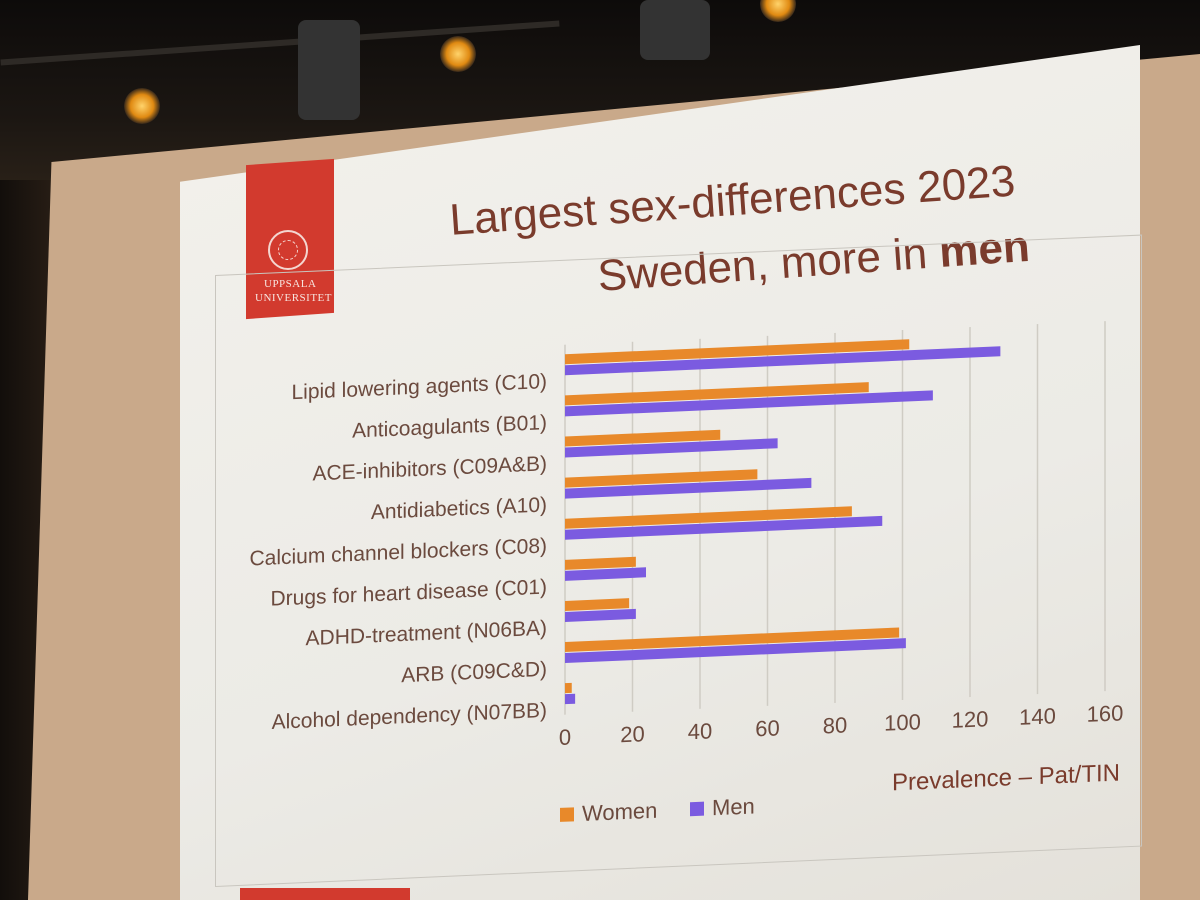 The height and width of the screenshot is (900, 1200). I want to click on x-tick-label: 160, so click(1105, 713).